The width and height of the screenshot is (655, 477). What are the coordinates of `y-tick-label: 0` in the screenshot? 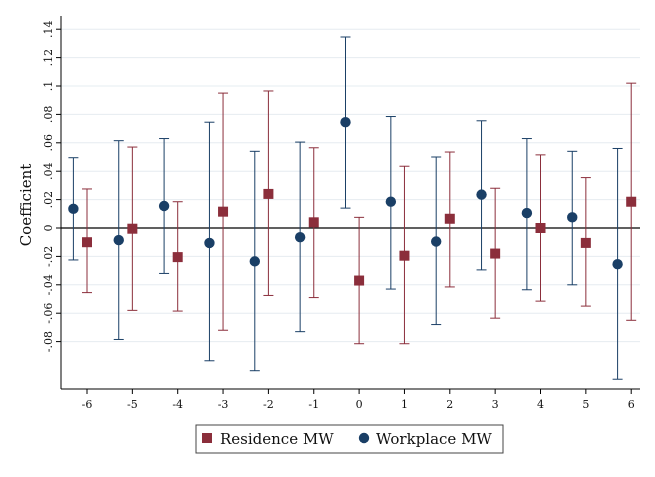 It's located at (48, 228).